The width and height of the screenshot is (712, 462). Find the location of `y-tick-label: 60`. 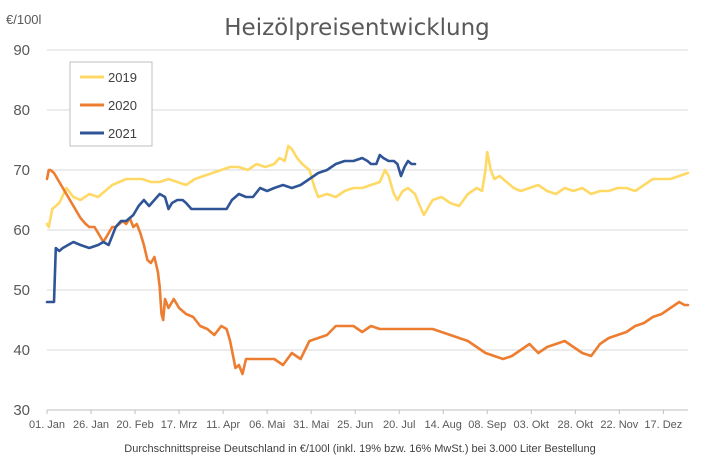

y-tick-label: 60 is located at coordinates (21, 230).